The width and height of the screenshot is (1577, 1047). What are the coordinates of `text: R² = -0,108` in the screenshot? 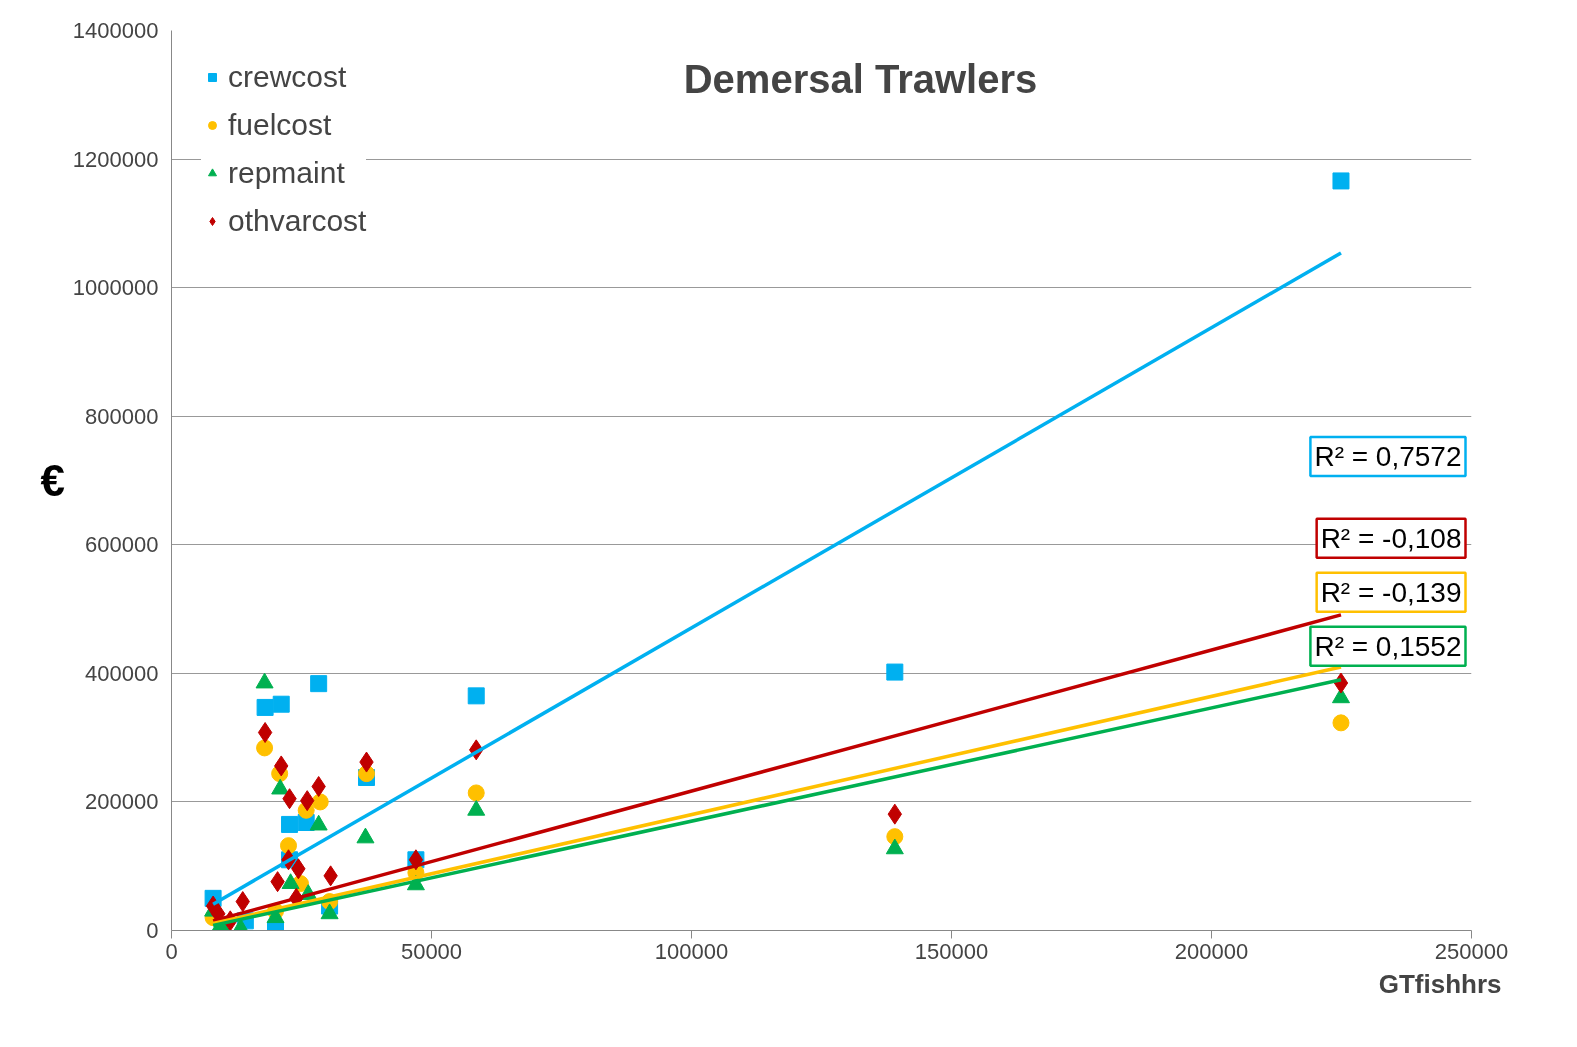 It's located at (1391, 538).